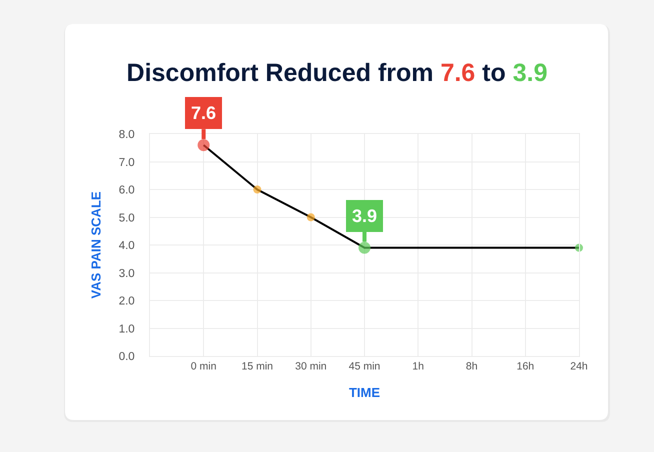 This screenshot has width=654, height=452. What do you see at coordinates (203, 366) in the screenshot?
I see `x-tick-label: 0 min` at bounding box center [203, 366].